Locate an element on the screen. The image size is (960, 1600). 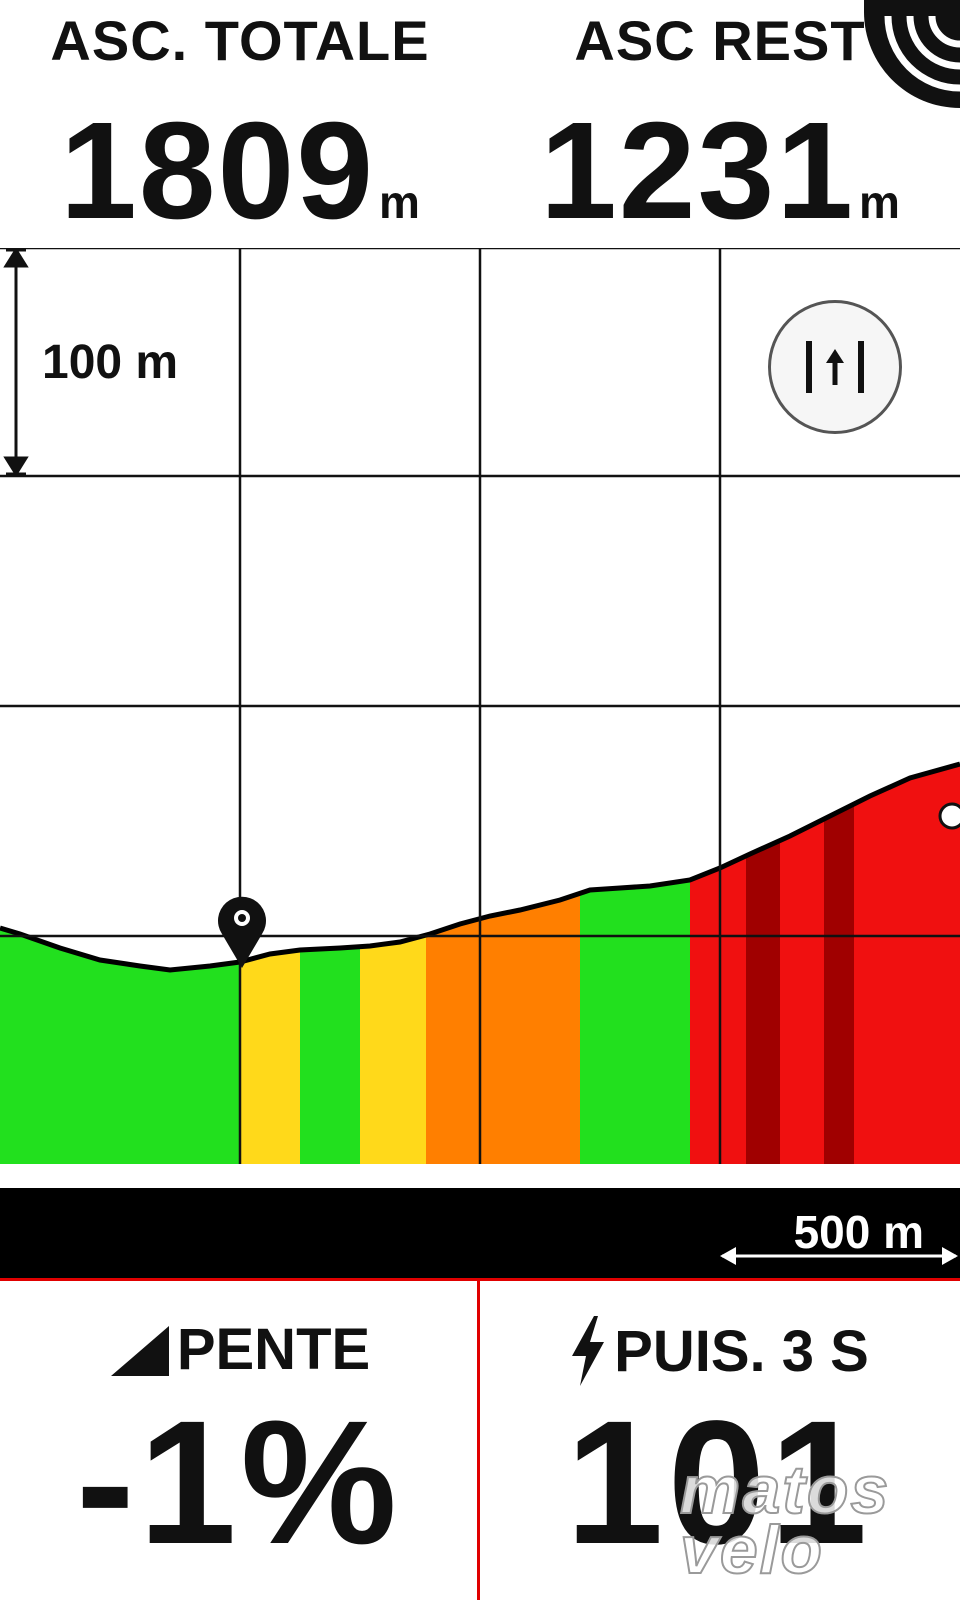
power-label-row: PUIS. 3 S is located at coordinates (718, 1351).